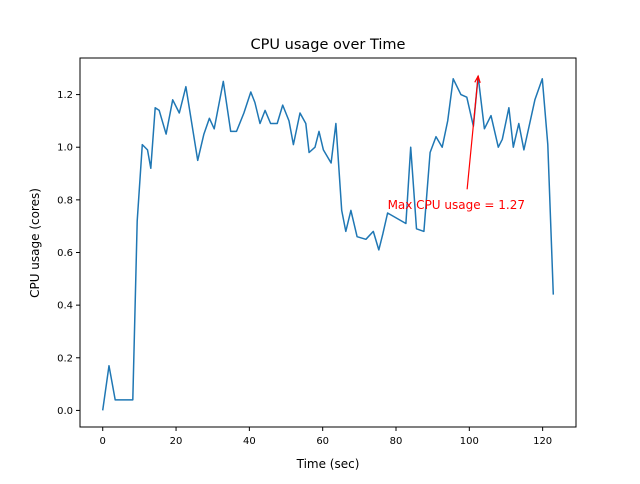  What do you see at coordinates (65, 200) in the screenshot?
I see `y-tick-label: 0.8` at bounding box center [65, 200].